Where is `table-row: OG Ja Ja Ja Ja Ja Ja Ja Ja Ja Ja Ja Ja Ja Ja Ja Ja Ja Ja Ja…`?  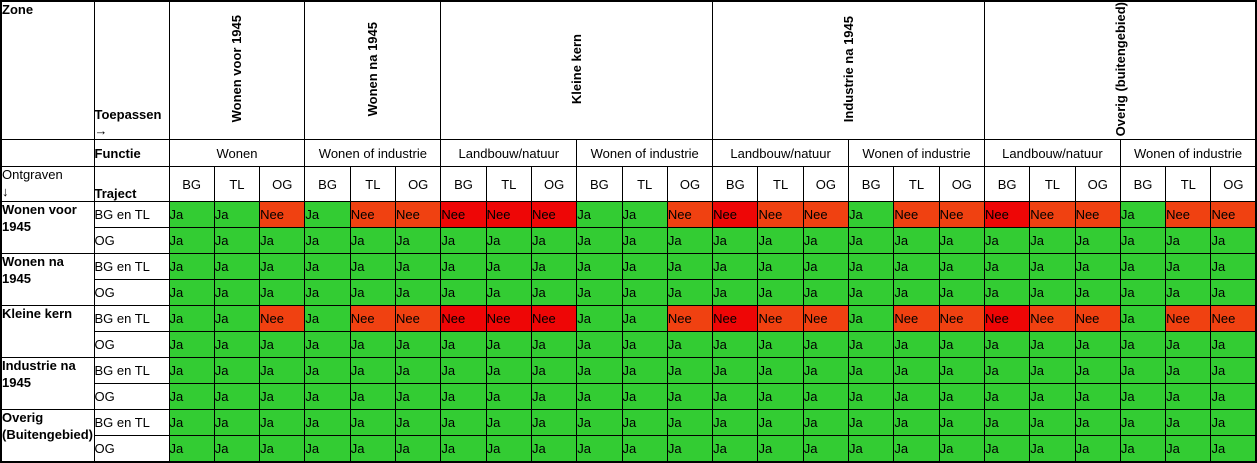 table-row: OG Ja Ja Ja Ja Ja Ja Ja Ja Ja Ja Ja Ja Ja Ja Ja Ja Ja Ja Ja… is located at coordinates (629, 449).